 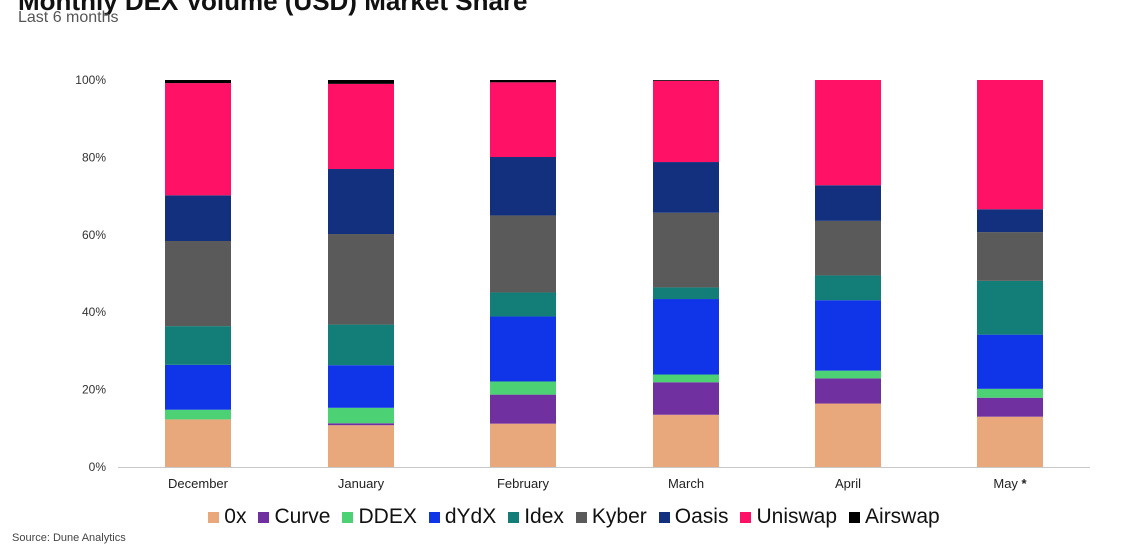 What do you see at coordinates (470, 516) in the screenshot?
I see `legend-label: dYdX` at bounding box center [470, 516].